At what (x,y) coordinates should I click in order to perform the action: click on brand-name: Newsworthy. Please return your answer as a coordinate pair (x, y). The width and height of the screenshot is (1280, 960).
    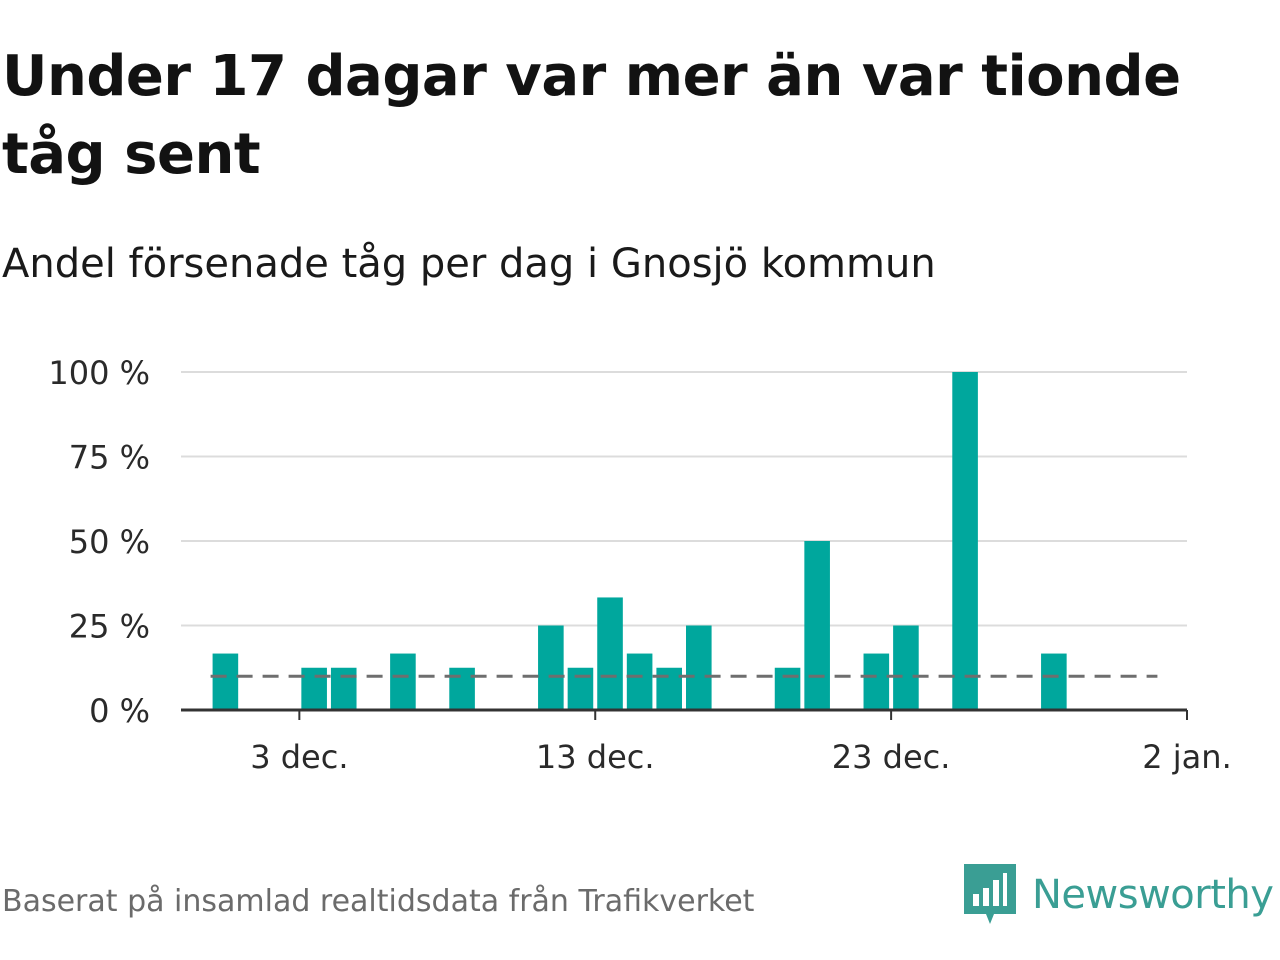
    Looking at the image, I should click on (1153, 895).